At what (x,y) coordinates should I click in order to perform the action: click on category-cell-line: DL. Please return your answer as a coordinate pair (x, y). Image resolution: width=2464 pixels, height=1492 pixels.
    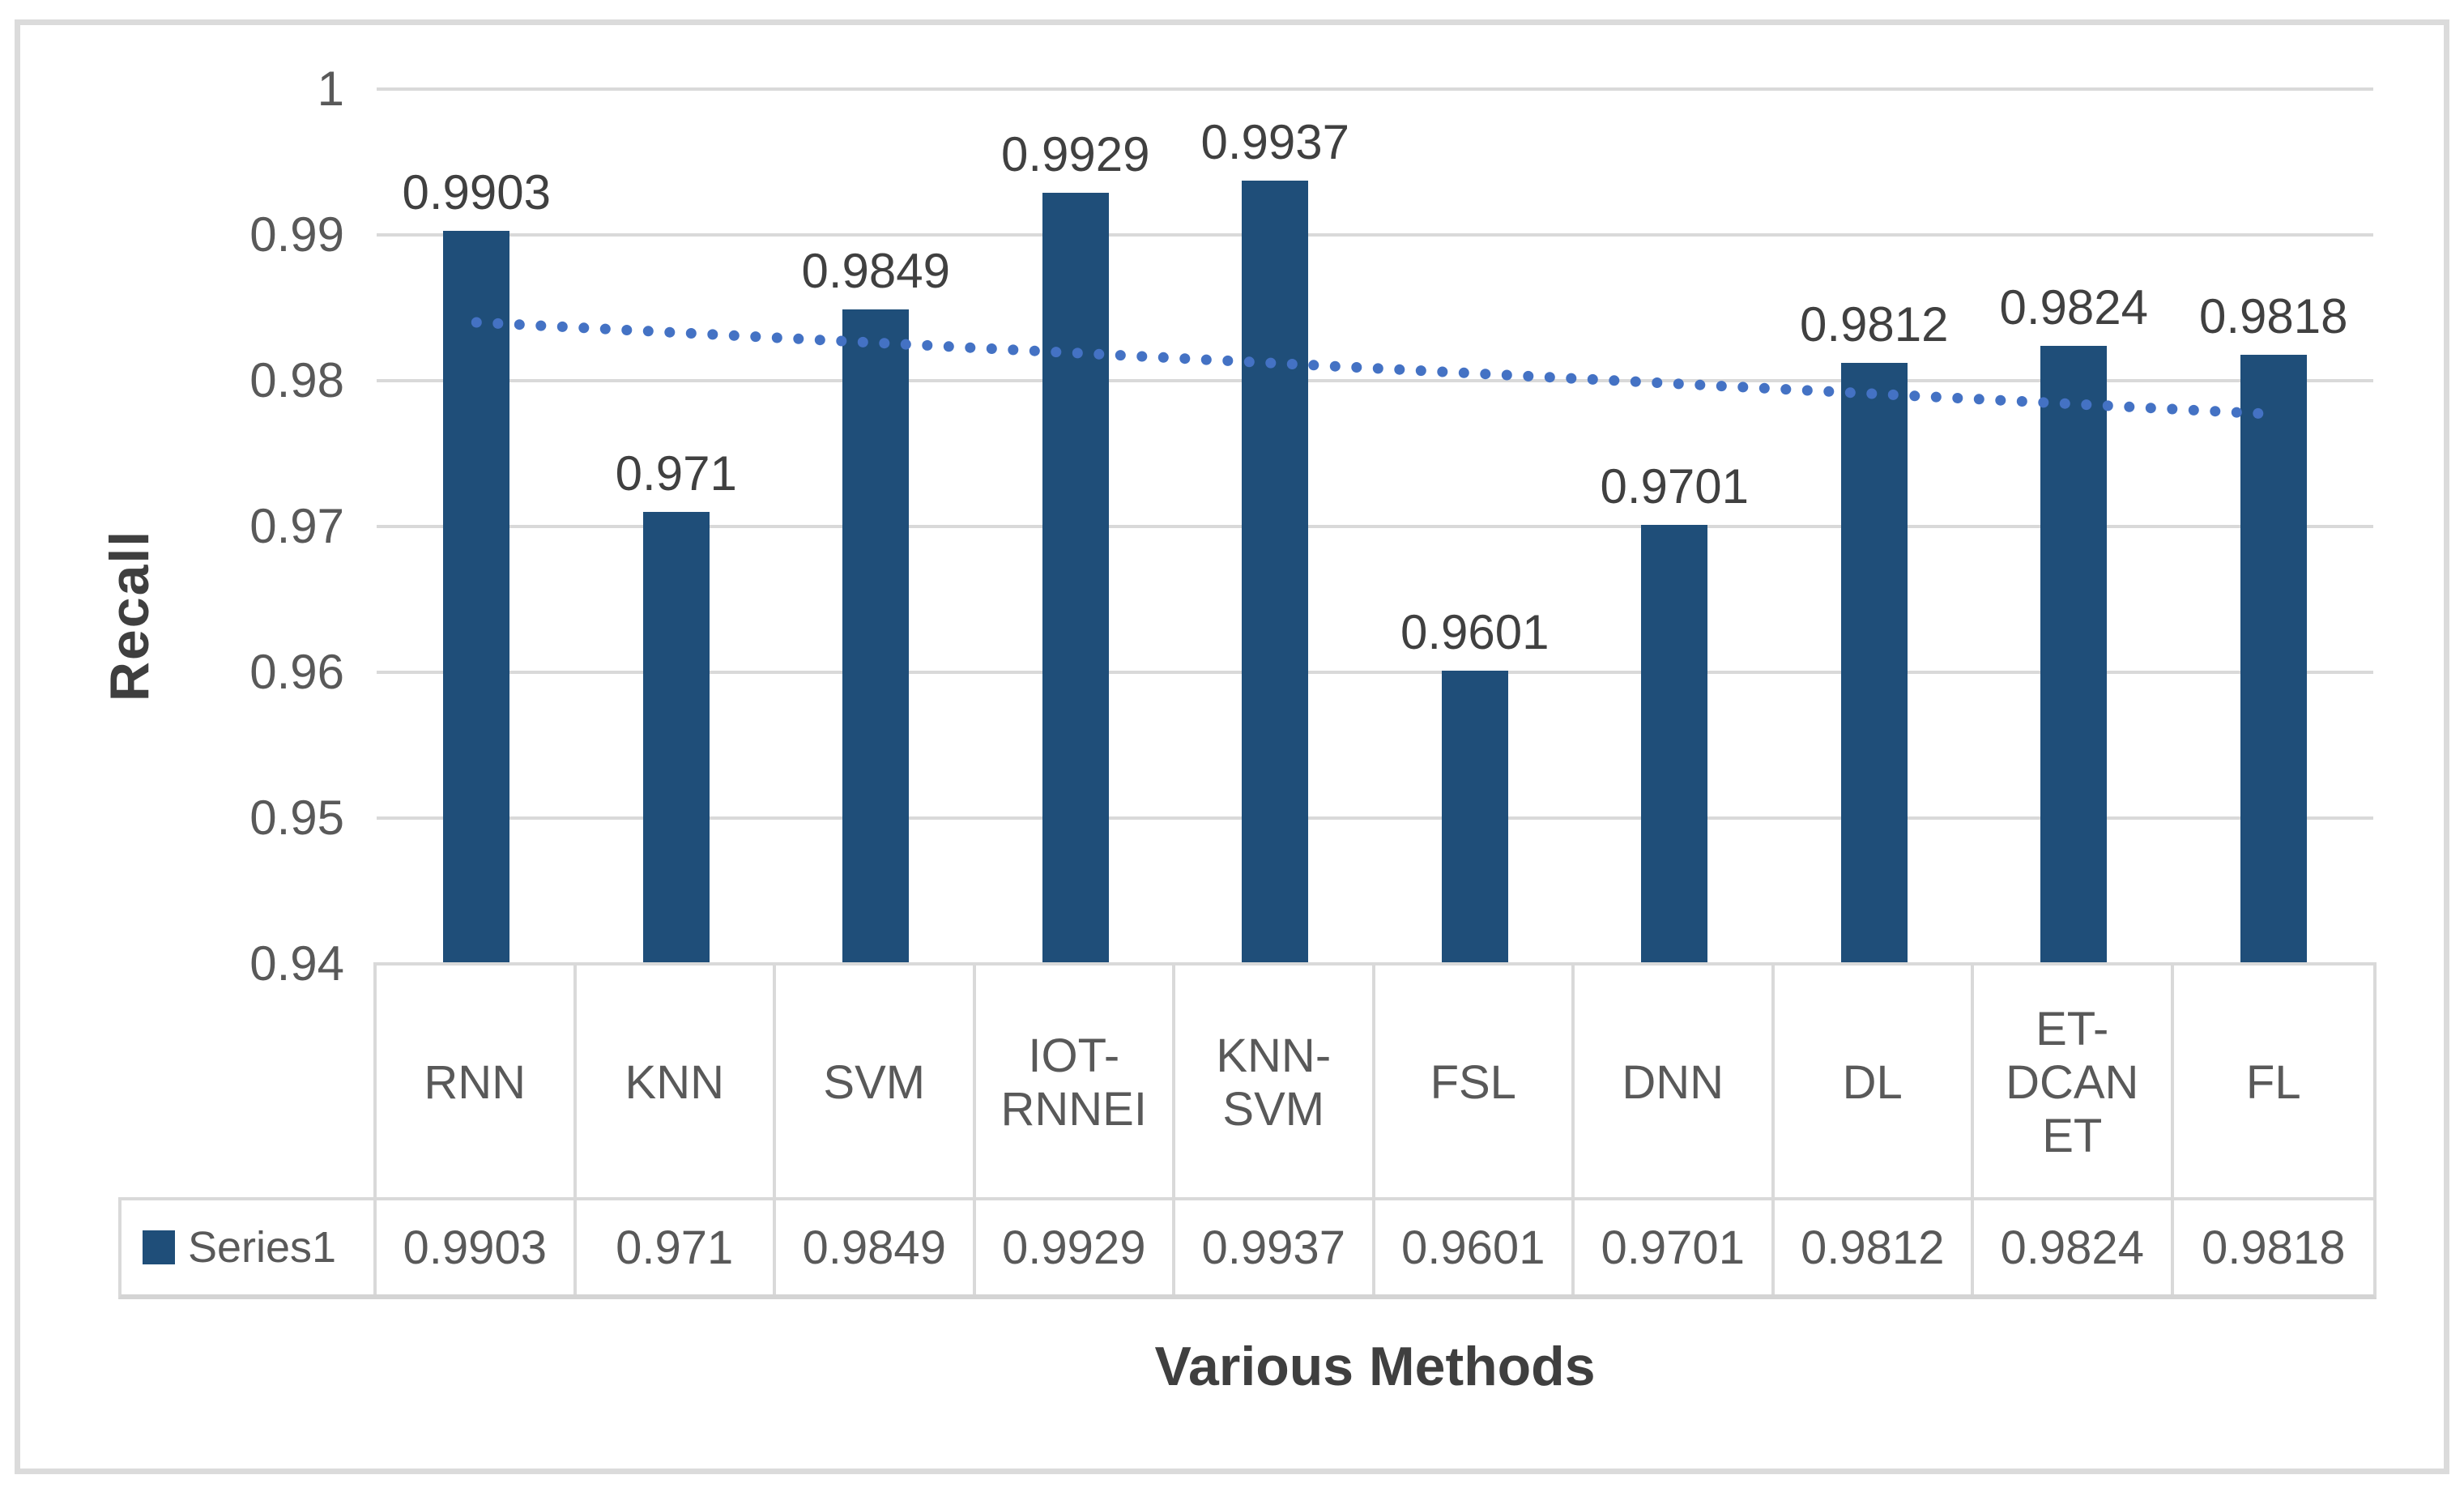
    Looking at the image, I should click on (1872, 1083).